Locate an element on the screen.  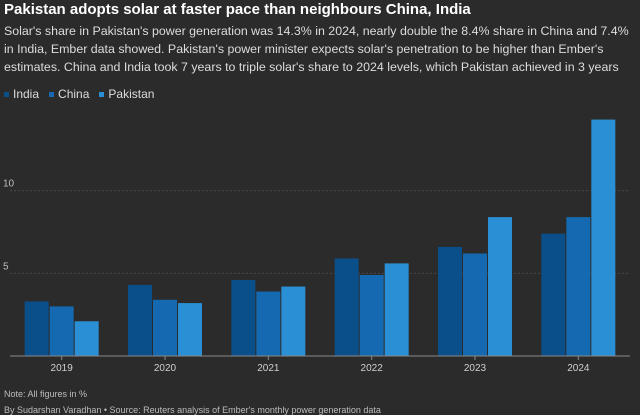
chart-note: Note: All figures in % is located at coordinates (46, 394).